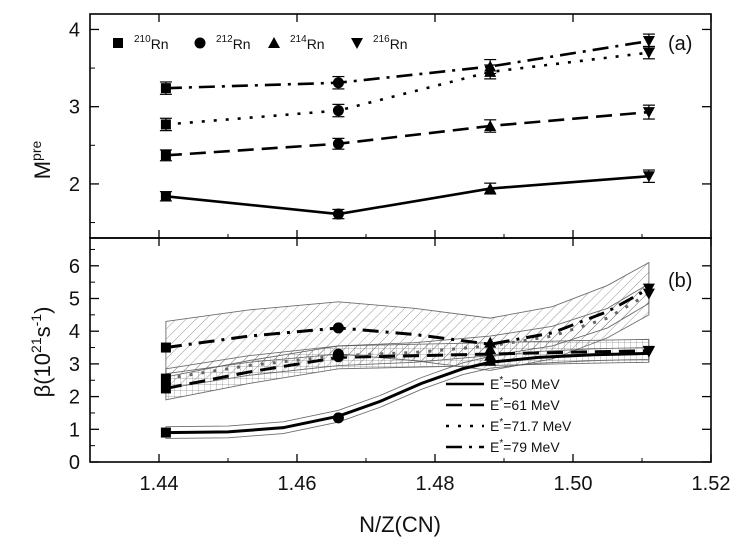 This screenshot has height=548, width=738. Describe the element at coordinates (74, 398) in the screenshot. I see `panel-b-y-tick-label: 2` at that location.